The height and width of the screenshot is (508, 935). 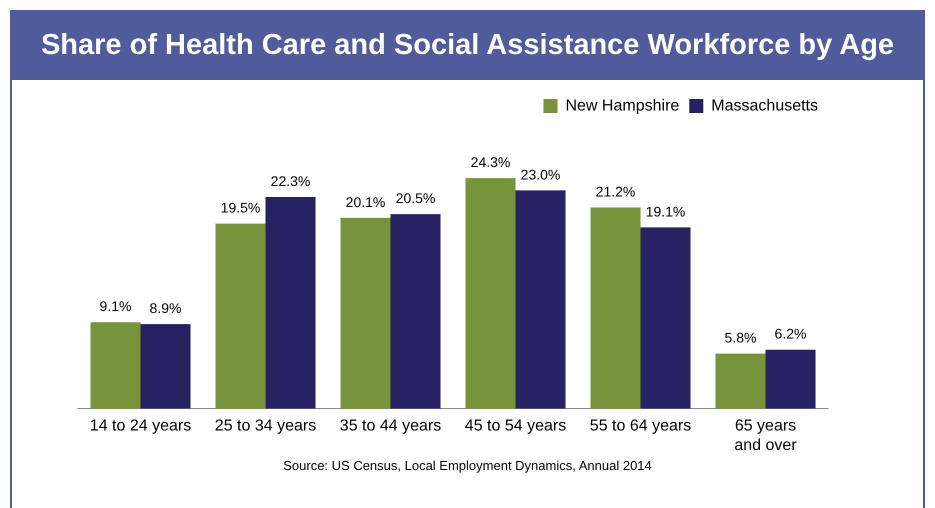 What do you see at coordinates (467, 465) in the screenshot?
I see `source-note: Source: US Census, Local Employment Dynamics, Annual 2014` at bounding box center [467, 465].